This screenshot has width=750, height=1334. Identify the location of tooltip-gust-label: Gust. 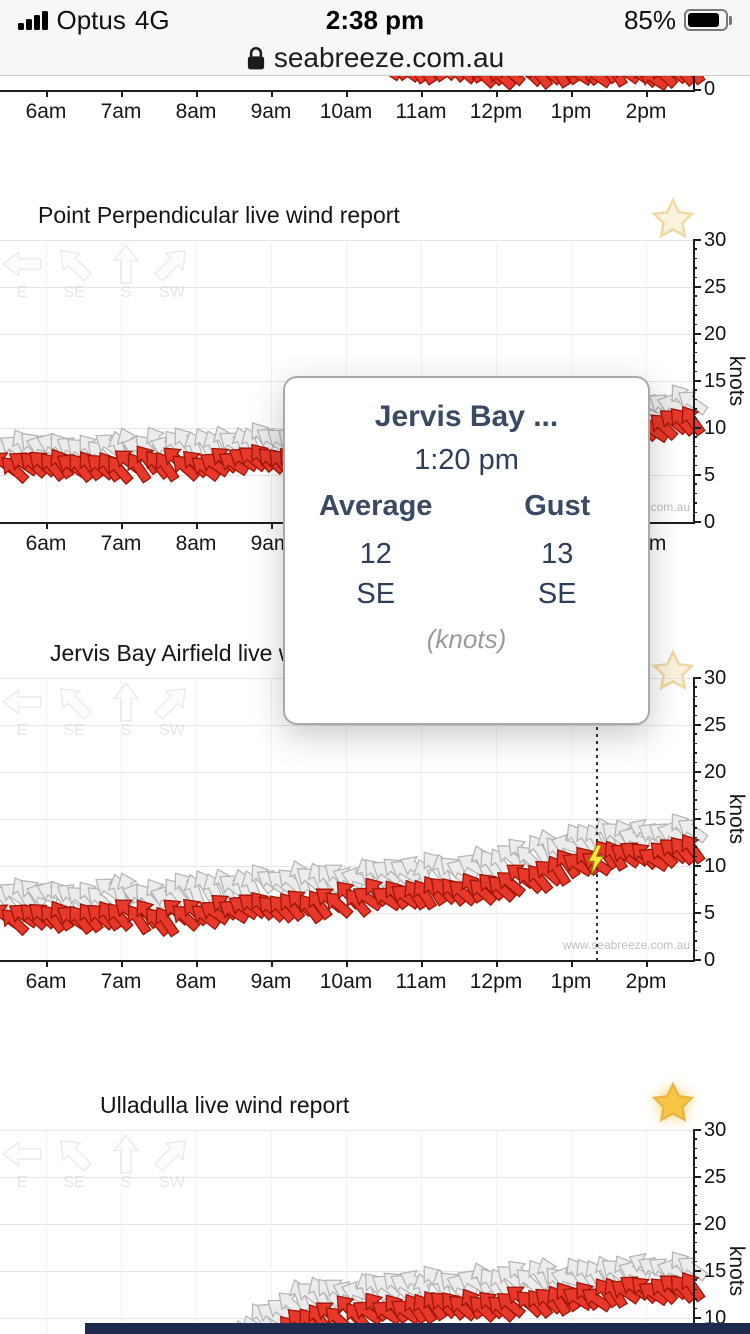
(557, 506).